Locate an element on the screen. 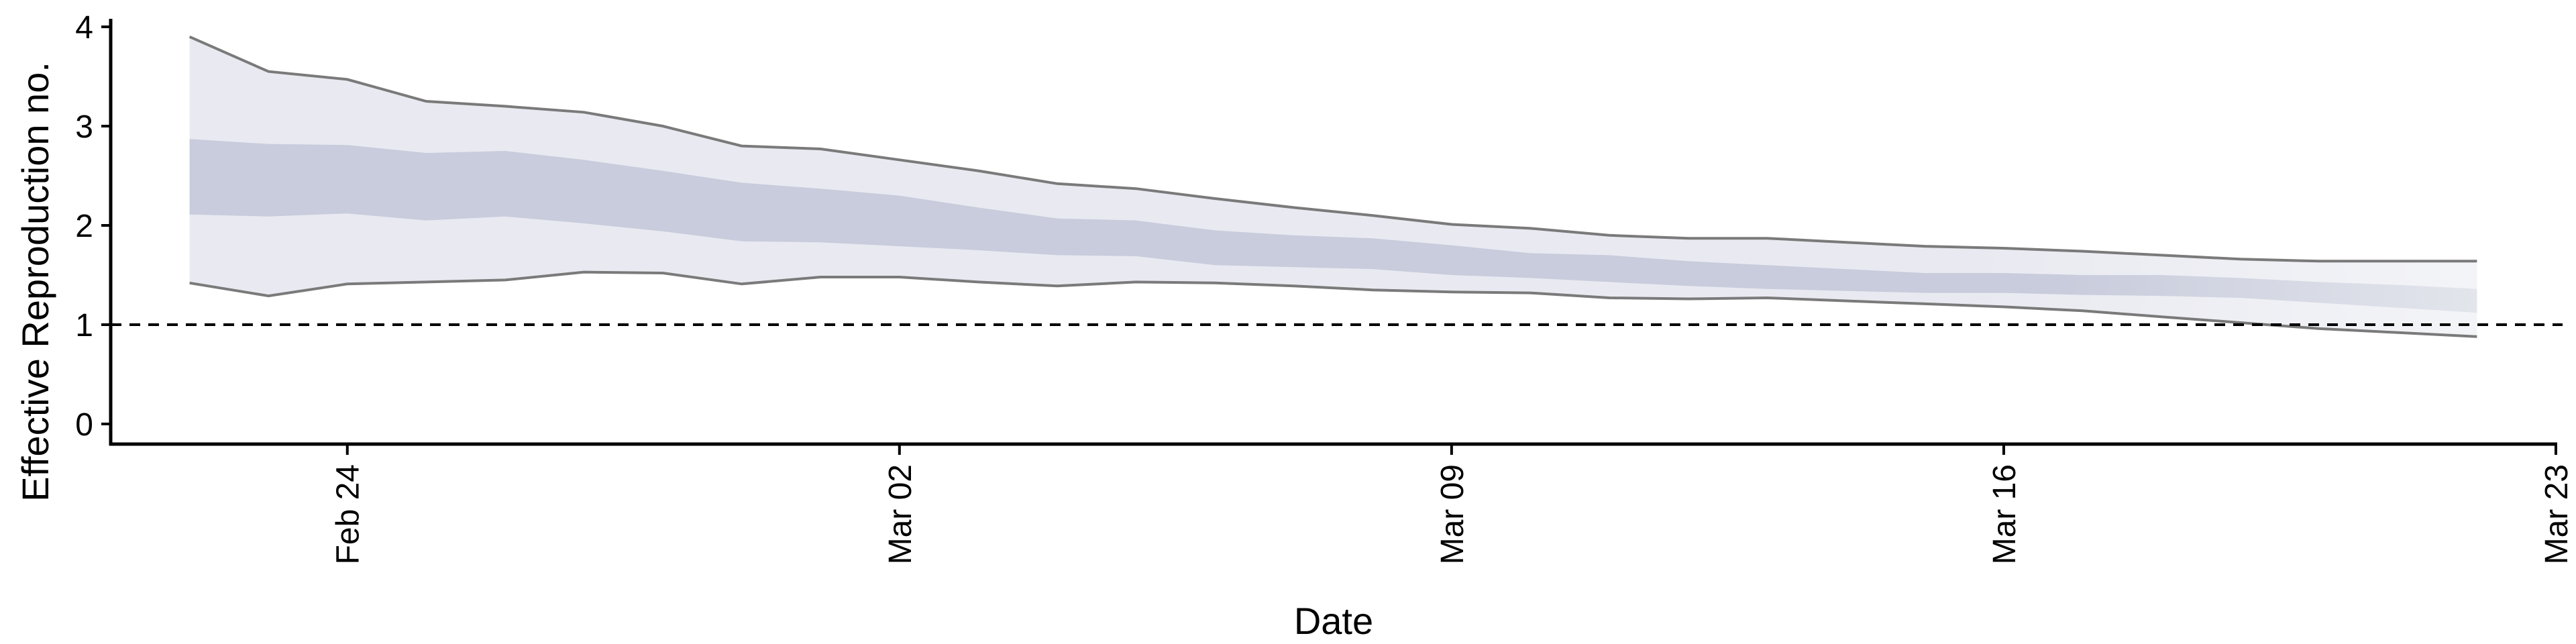 The width and height of the screenshot is (2576, 644). y-tick-label: 0 is located at coordinates (84, 425).